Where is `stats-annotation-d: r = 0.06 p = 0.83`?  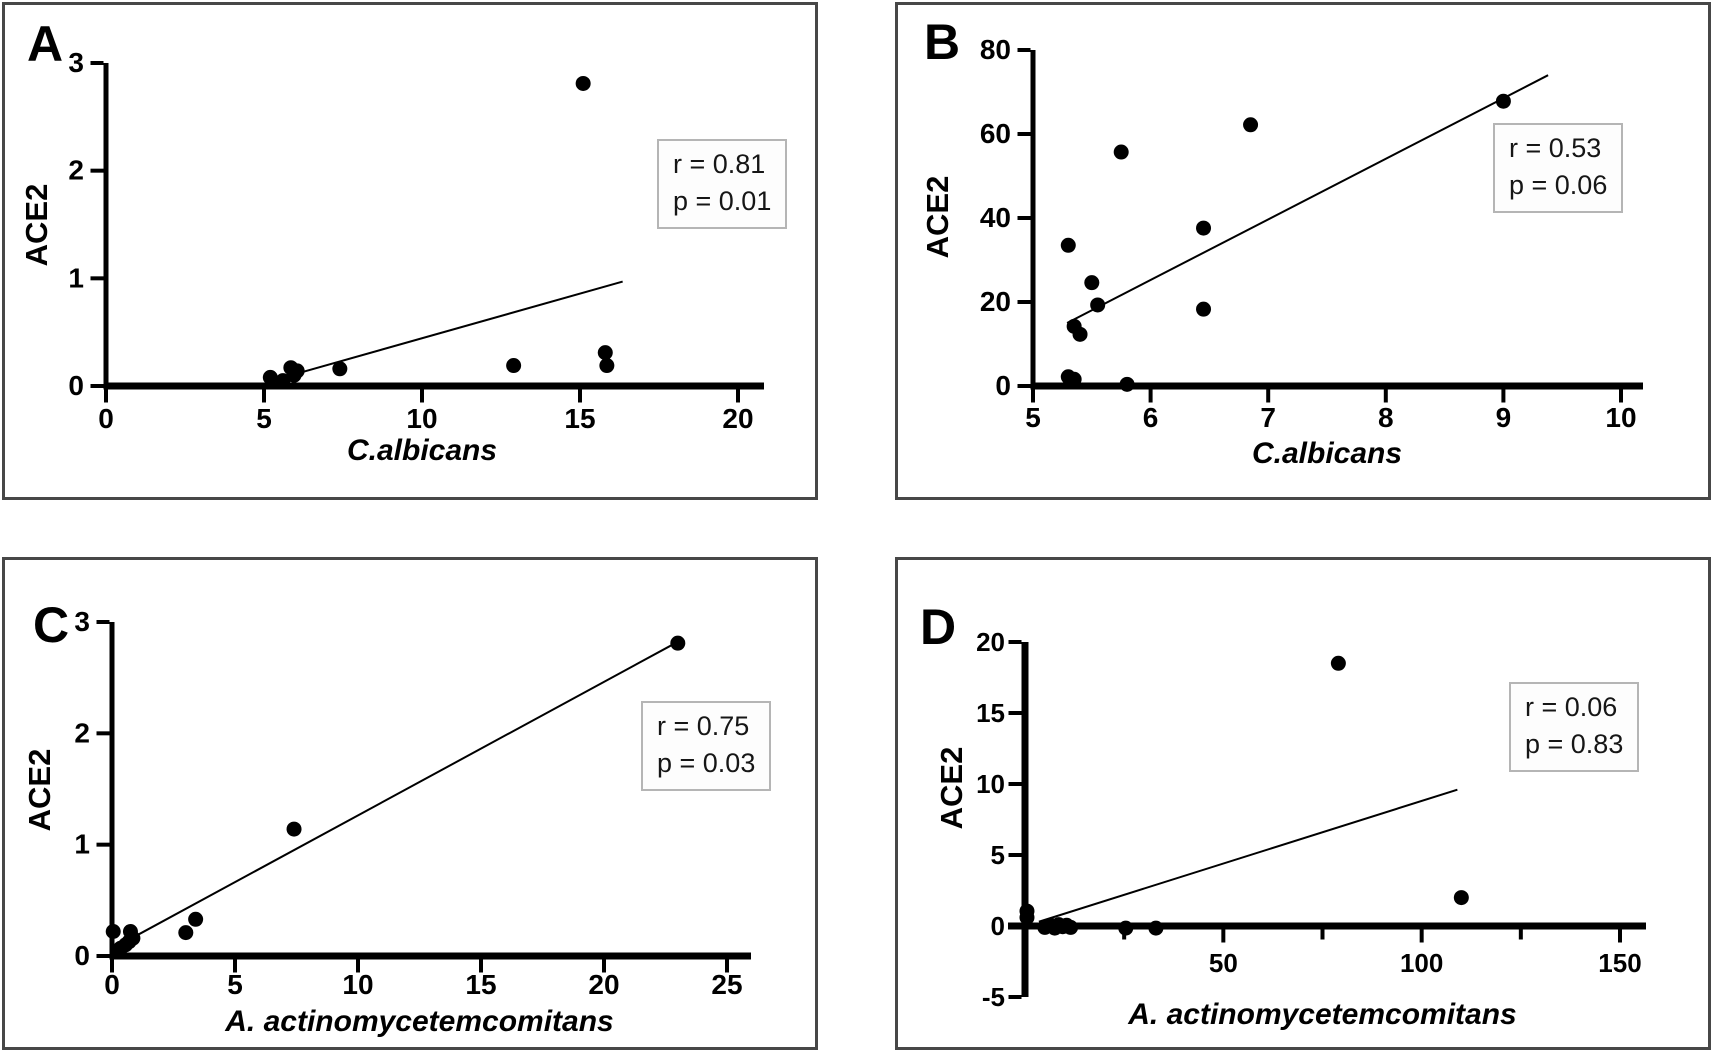
stats-annotation-d: r = 0.06 p = 0.83 is located at coordinates (1574, 727).